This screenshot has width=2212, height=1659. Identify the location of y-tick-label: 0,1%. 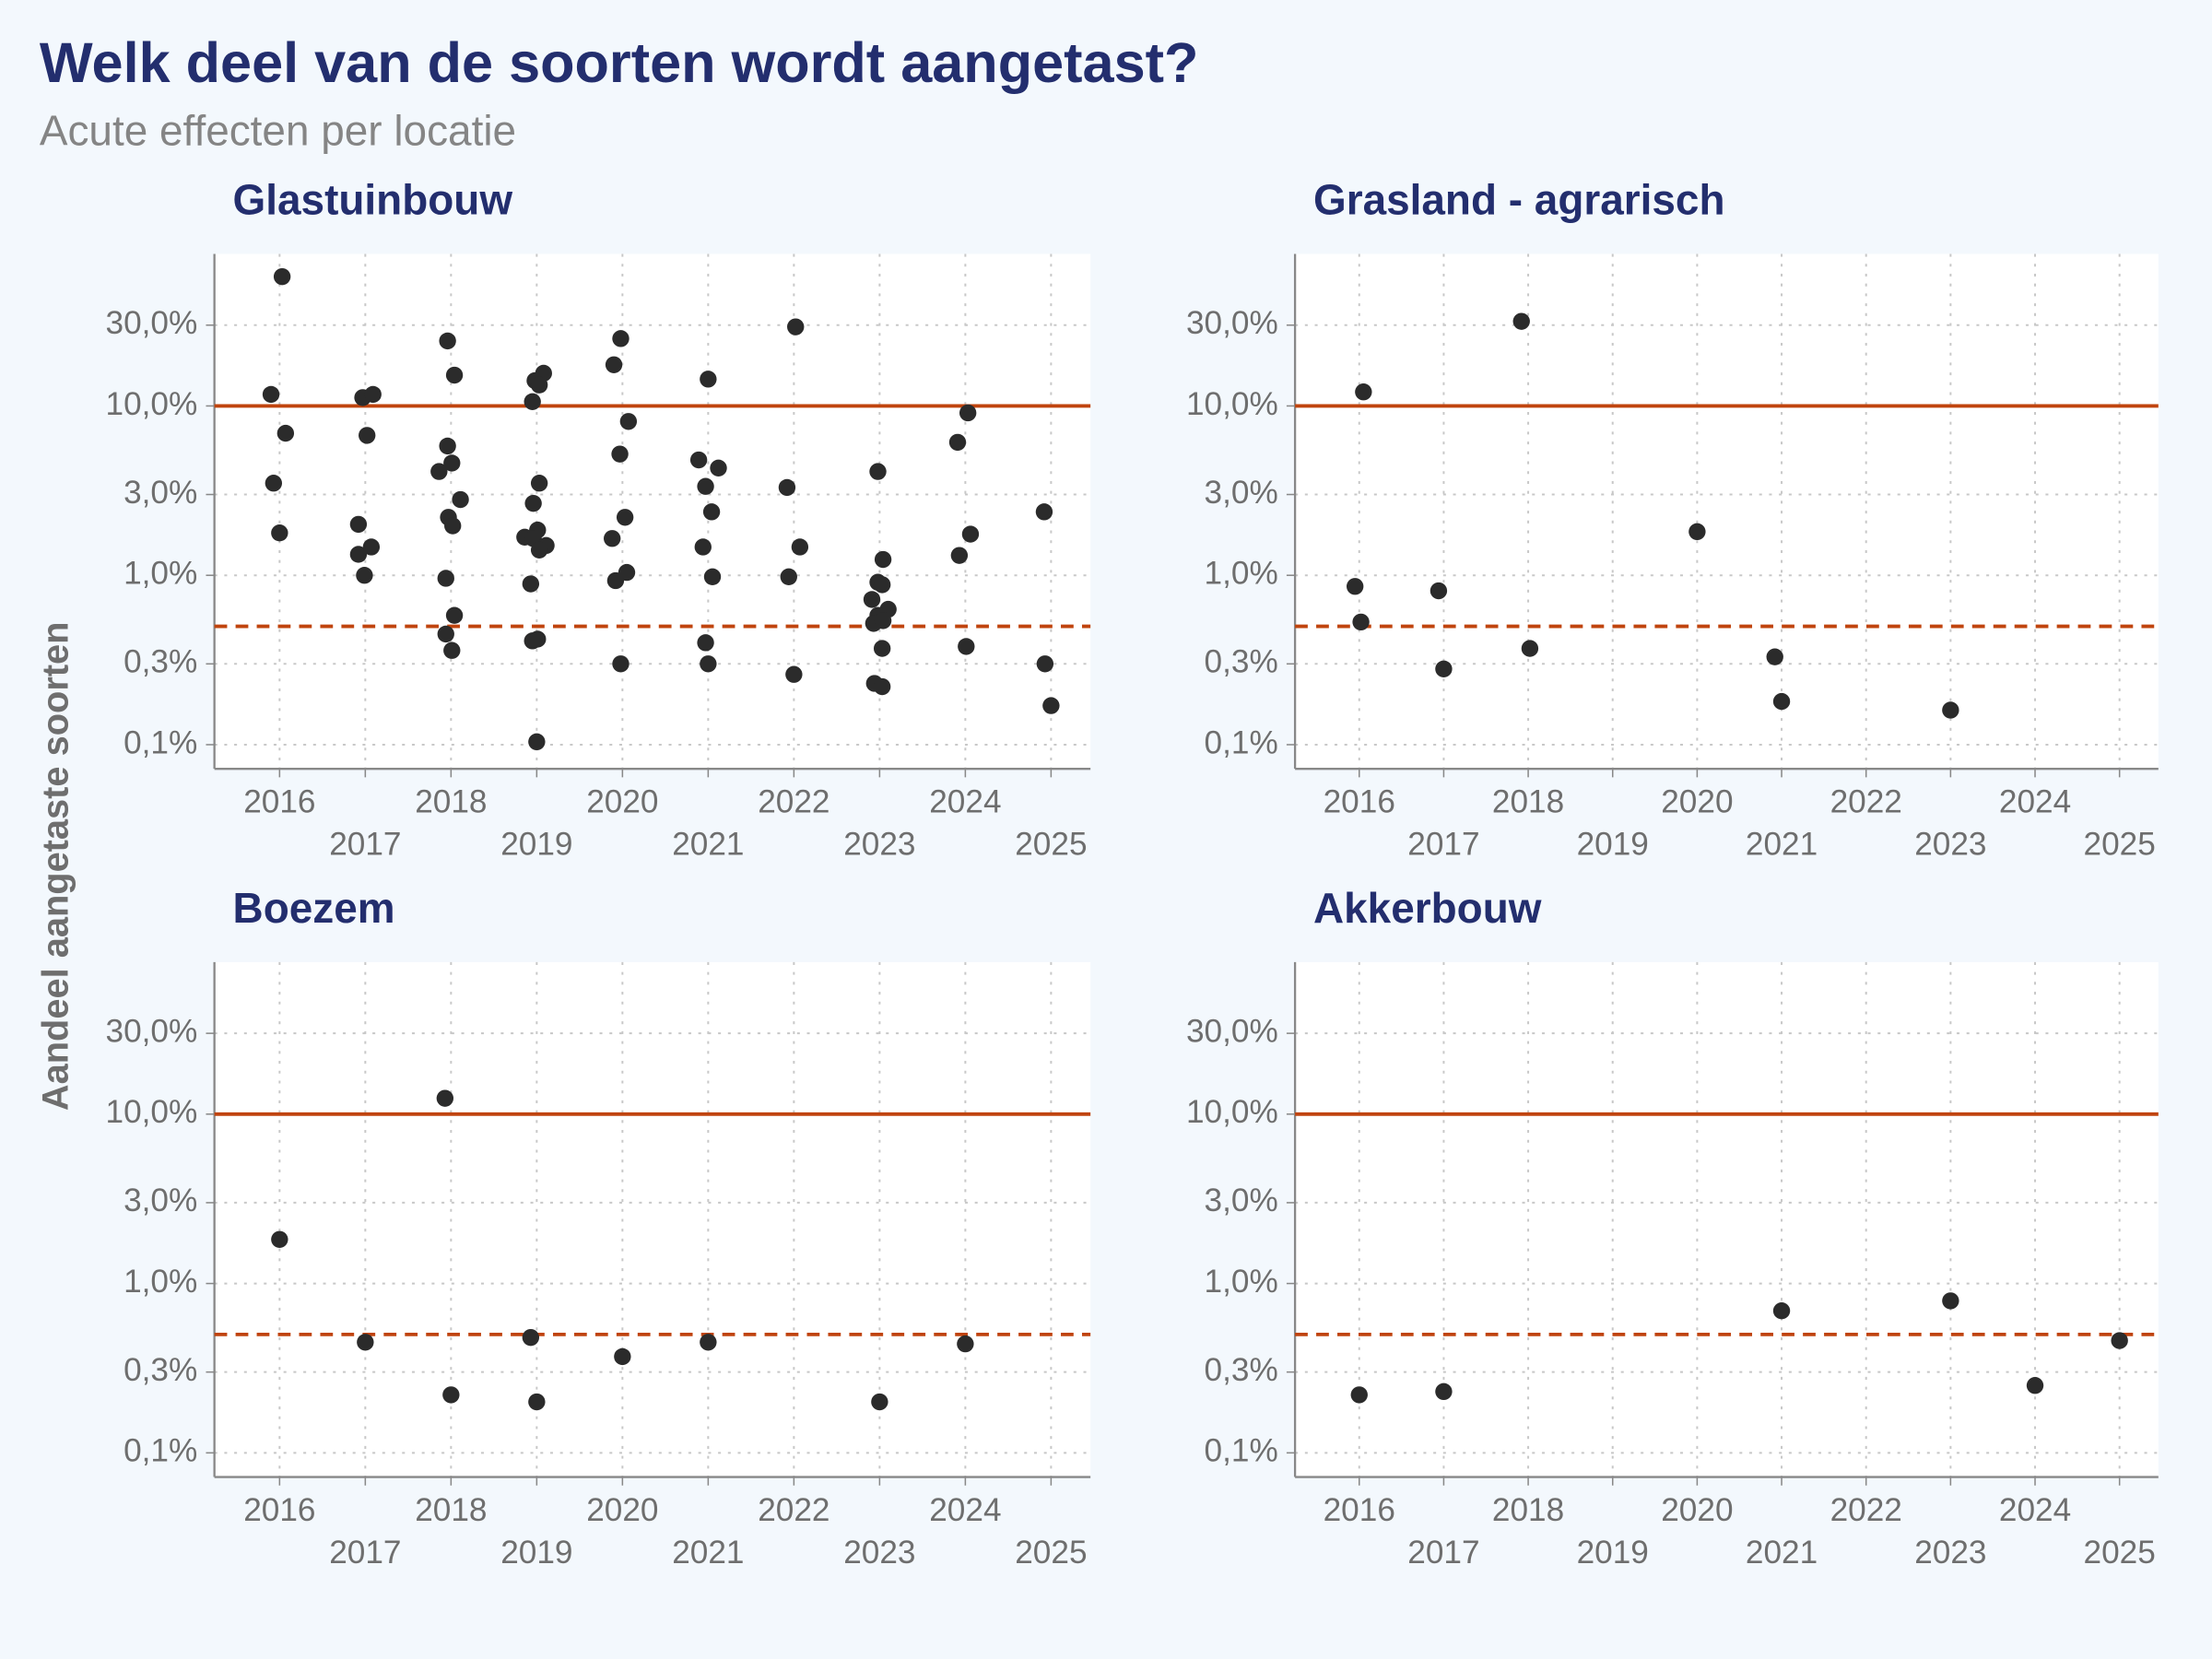
(1241, 742).